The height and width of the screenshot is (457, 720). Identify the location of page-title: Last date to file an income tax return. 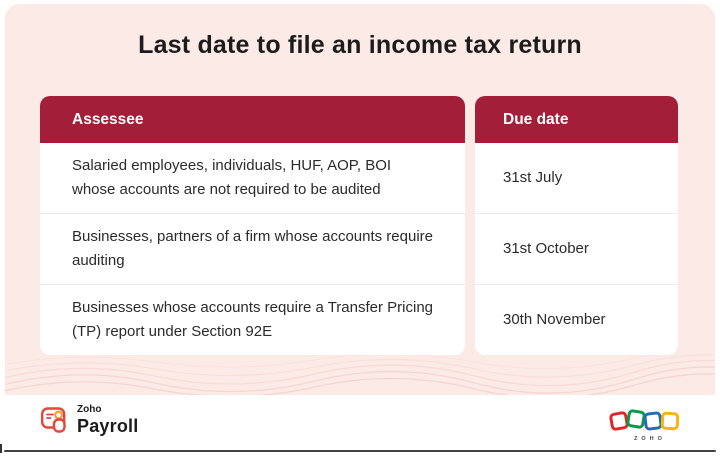
(360, 45).